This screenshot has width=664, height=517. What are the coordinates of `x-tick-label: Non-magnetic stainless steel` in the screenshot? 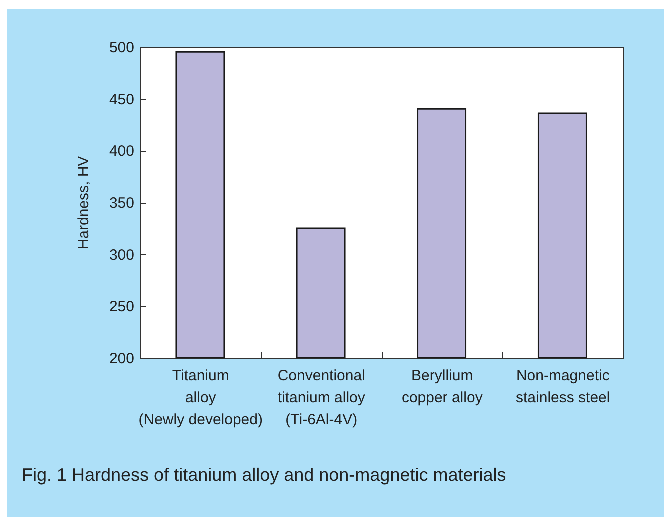 It's located at (563, 387).